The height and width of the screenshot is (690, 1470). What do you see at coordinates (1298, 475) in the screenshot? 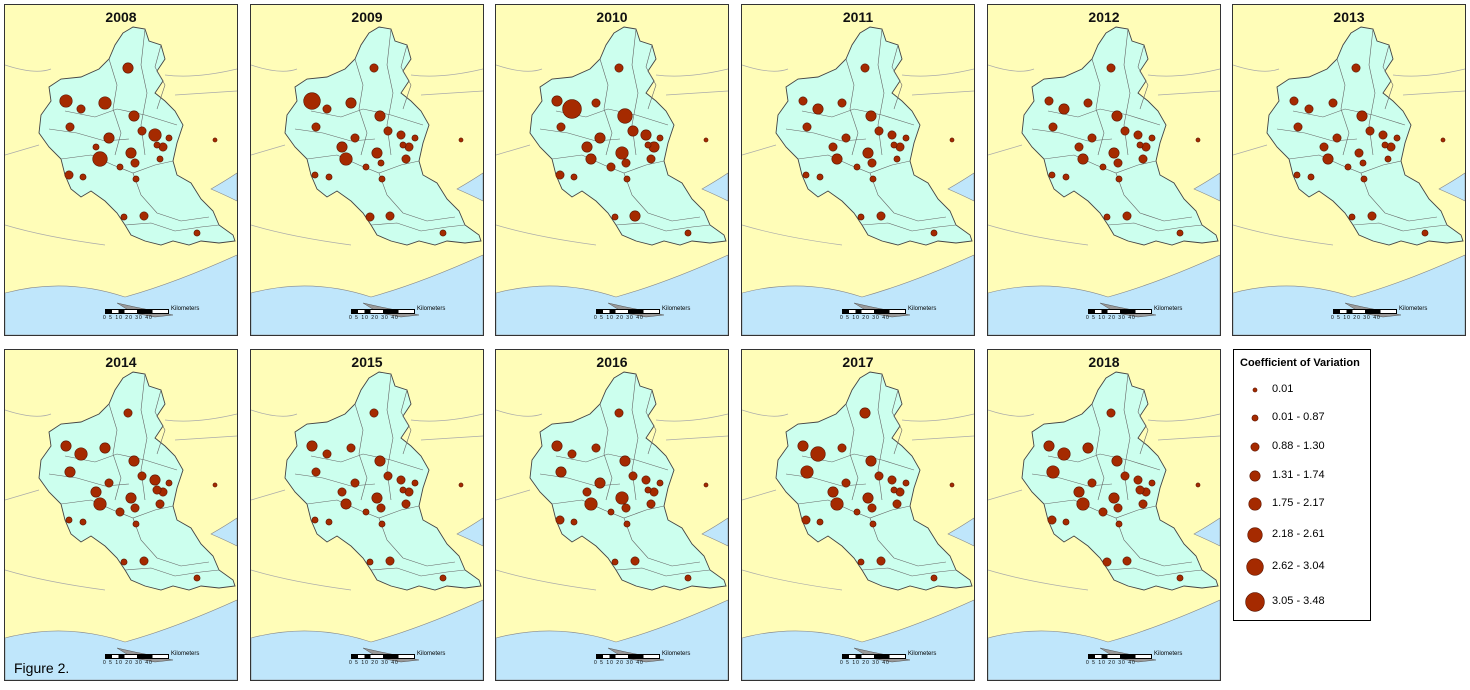
I see `legend-label: 1.31 - 1.74` at bounding box center [1298, 475].